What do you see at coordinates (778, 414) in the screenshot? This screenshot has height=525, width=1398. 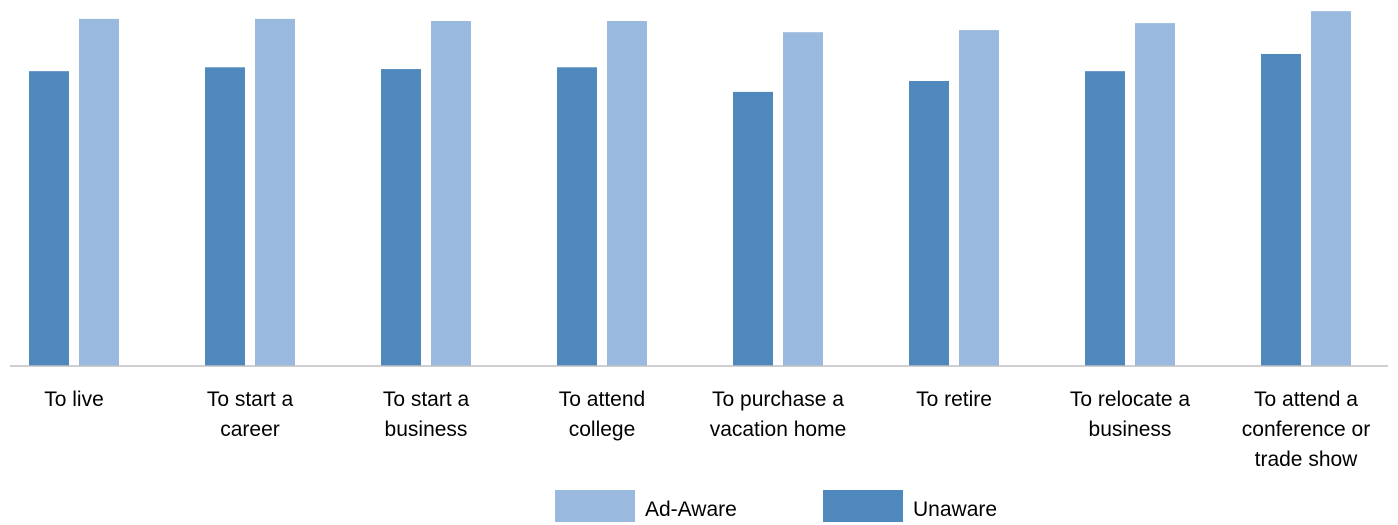 I see `x-tick-label-to-purchase-a-vacation-home: To purchase a vacation home` at bounding box center [778, 414].